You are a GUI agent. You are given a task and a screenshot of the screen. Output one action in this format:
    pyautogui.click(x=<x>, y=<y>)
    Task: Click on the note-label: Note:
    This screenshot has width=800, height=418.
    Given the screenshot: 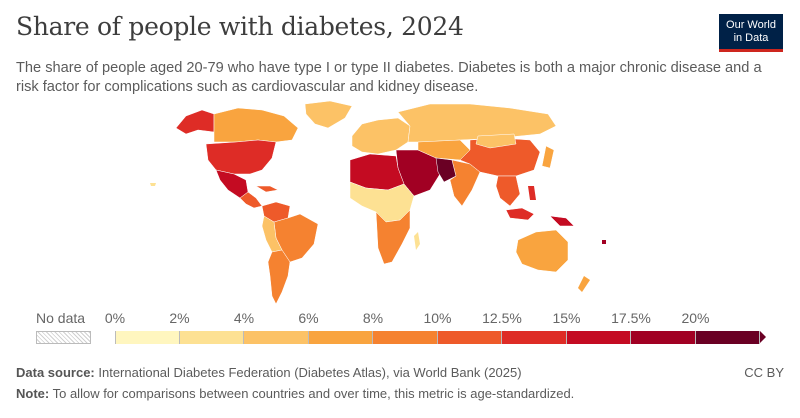 What is the action you would take?
    pyautogui.click(x=33, y=393)
    